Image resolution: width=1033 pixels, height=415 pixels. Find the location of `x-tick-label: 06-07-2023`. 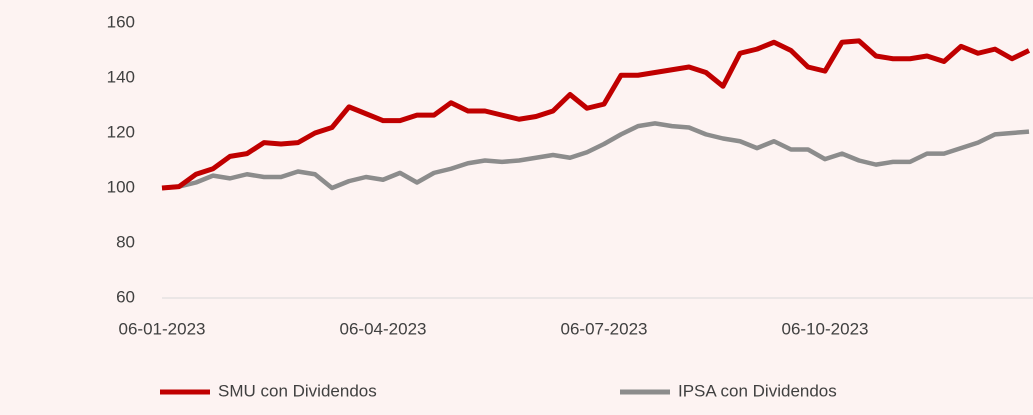

x-tick-label: 06-07-2023 is located at coordinates (604, 328).